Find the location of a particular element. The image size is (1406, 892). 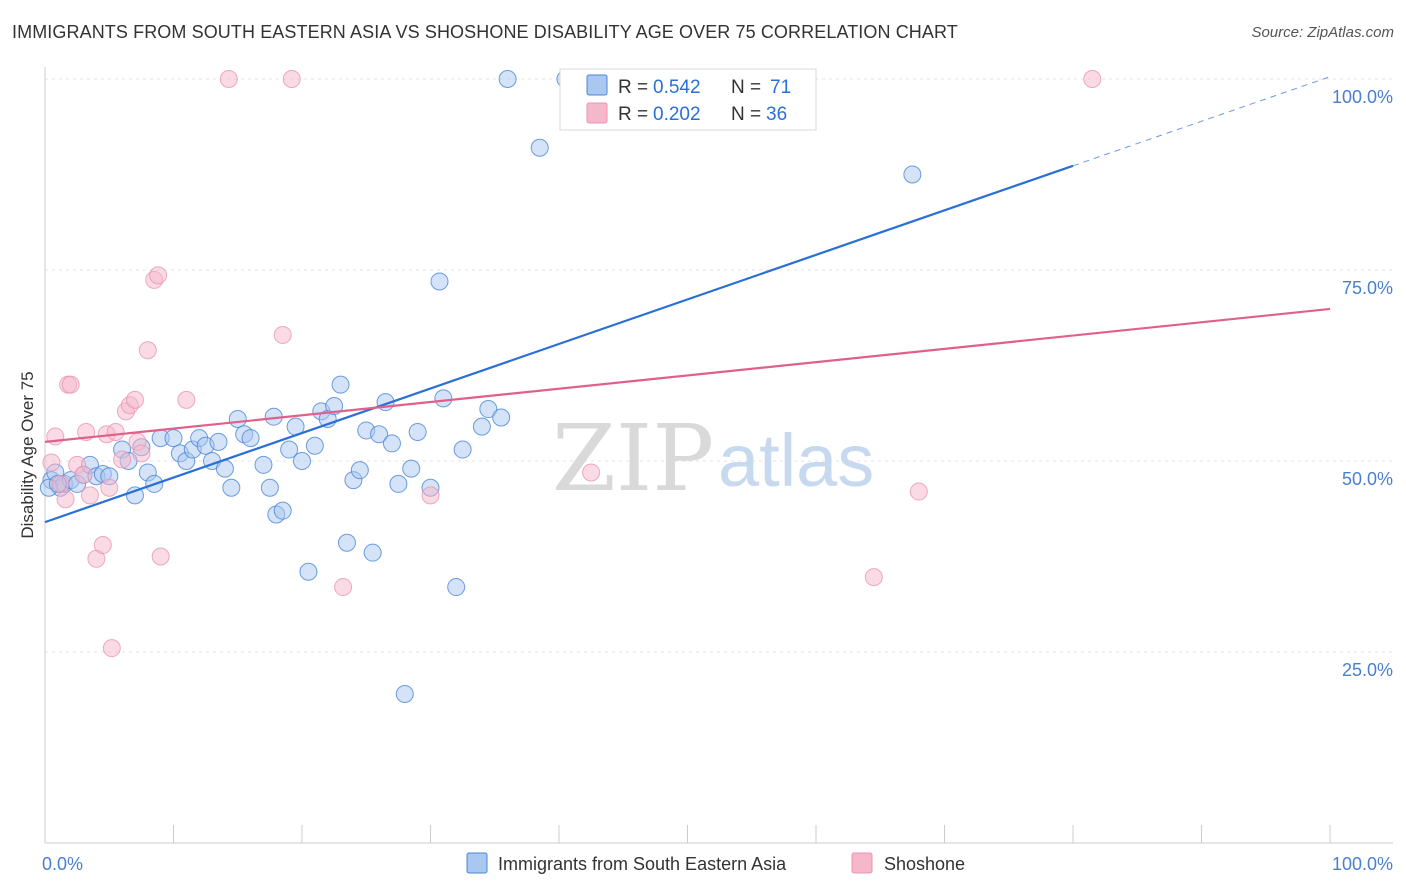

watermark-atlas: atlas is located at coordinates (796, 460).